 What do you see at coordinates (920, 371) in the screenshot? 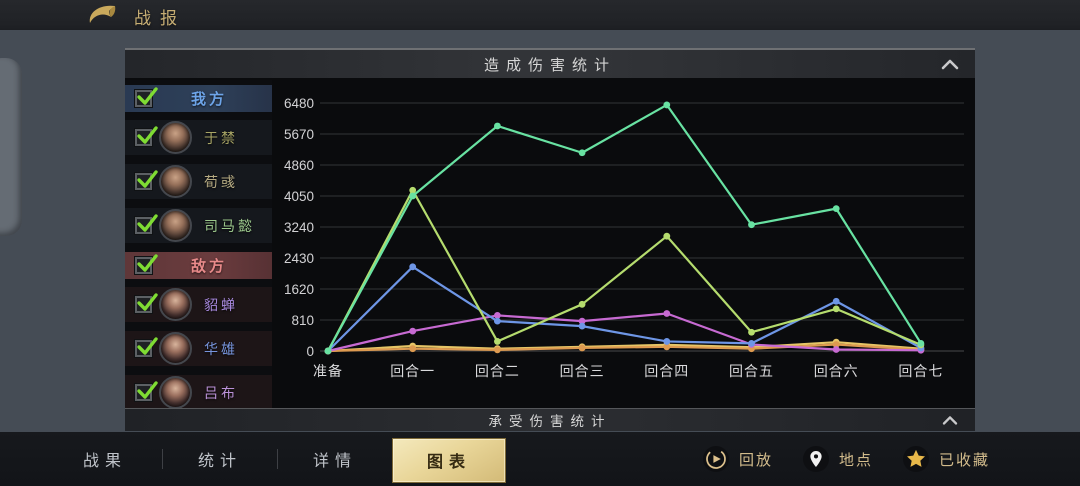
I see `svg-text: 回合七` at bounding box center [920, 371].